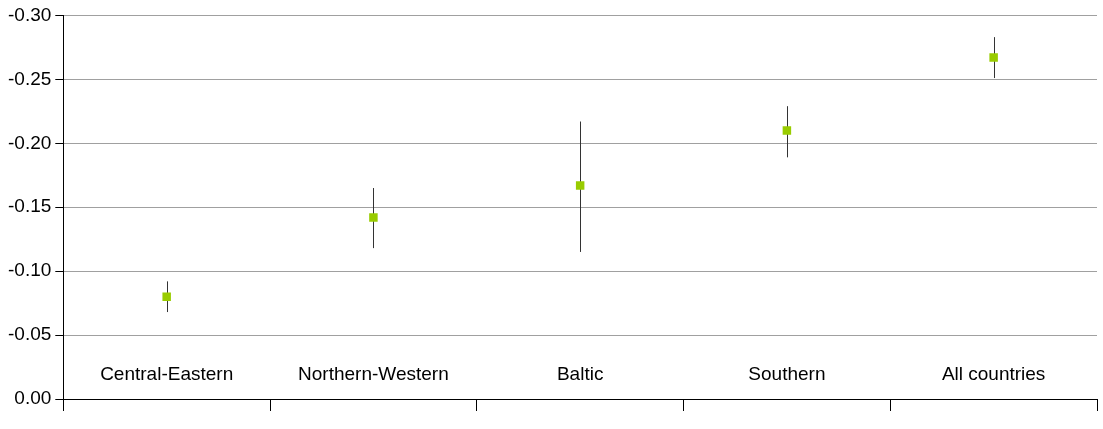 This screenshot has height=429, width=1103. What do you see at coordinates (29, 334) in the screenshot?
I see `y-tick-label: -0.05` at bounding box center [29, 334].